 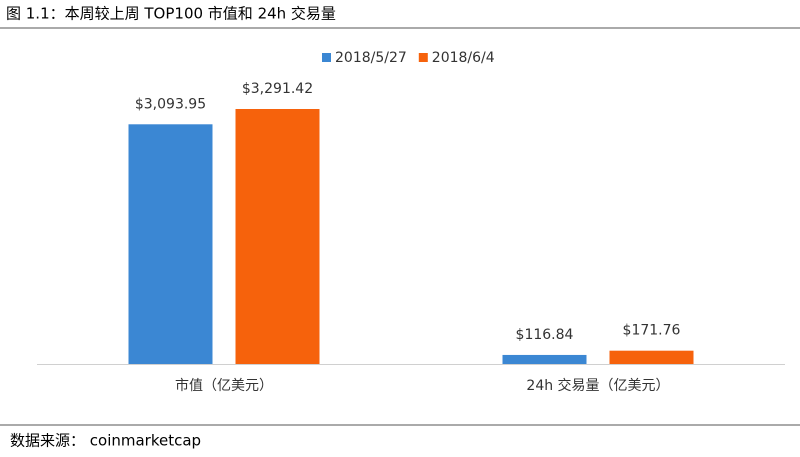 I want to click on value-label: $3,093.95, so click(x=170, y=104).